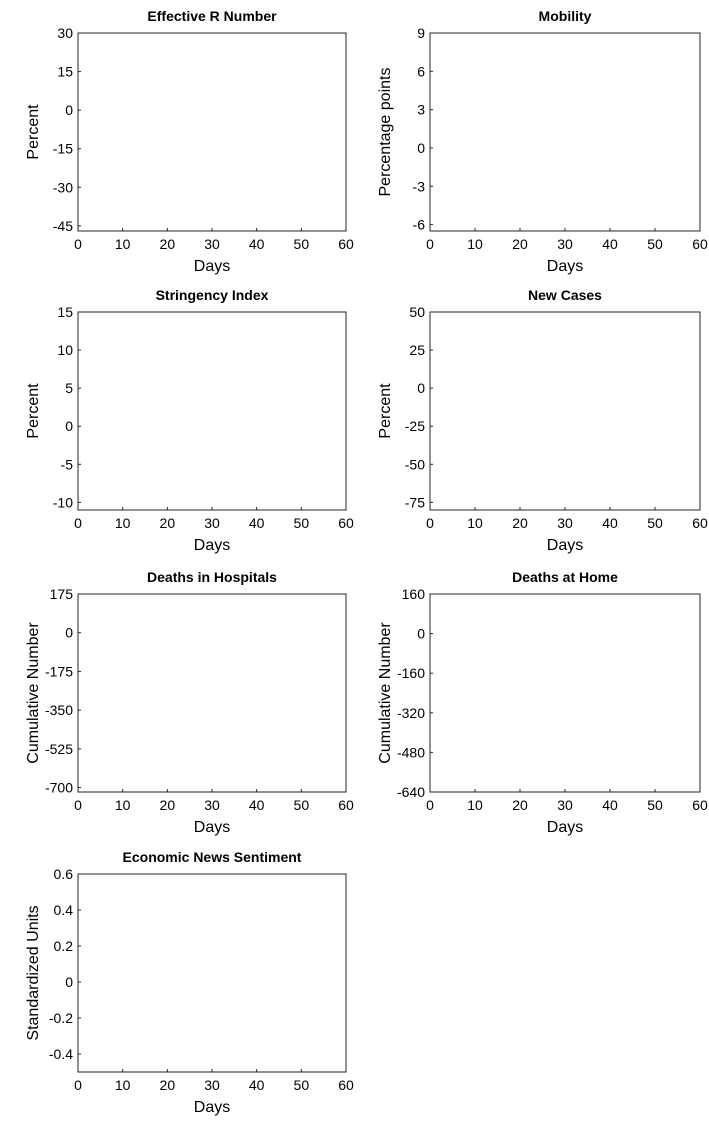 This screenshot has width=709, height=1124. Describe the element at coordinates (415, 426) in the screenshot. I see `y-tick-label: -25` at that location.